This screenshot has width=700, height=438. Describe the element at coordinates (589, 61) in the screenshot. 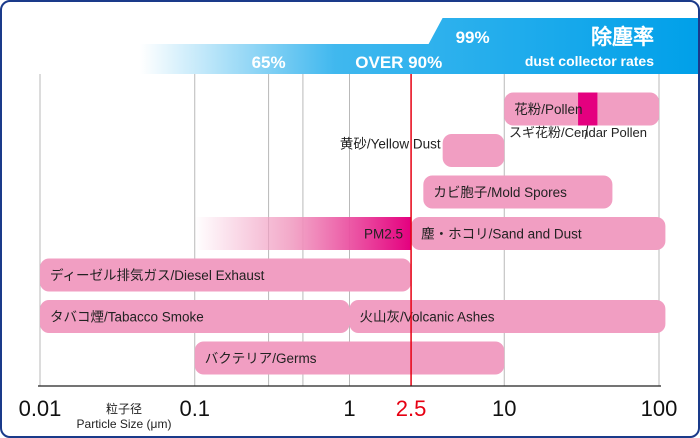

I see `collector-rate-title-en: dust collector rates` at that location.